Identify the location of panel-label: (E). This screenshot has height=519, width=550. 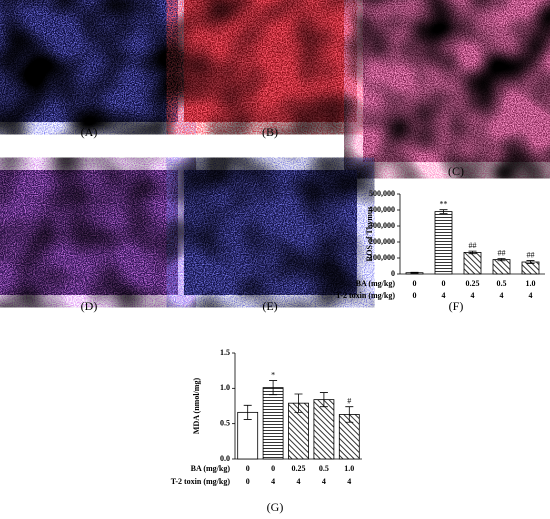
(269, 306).